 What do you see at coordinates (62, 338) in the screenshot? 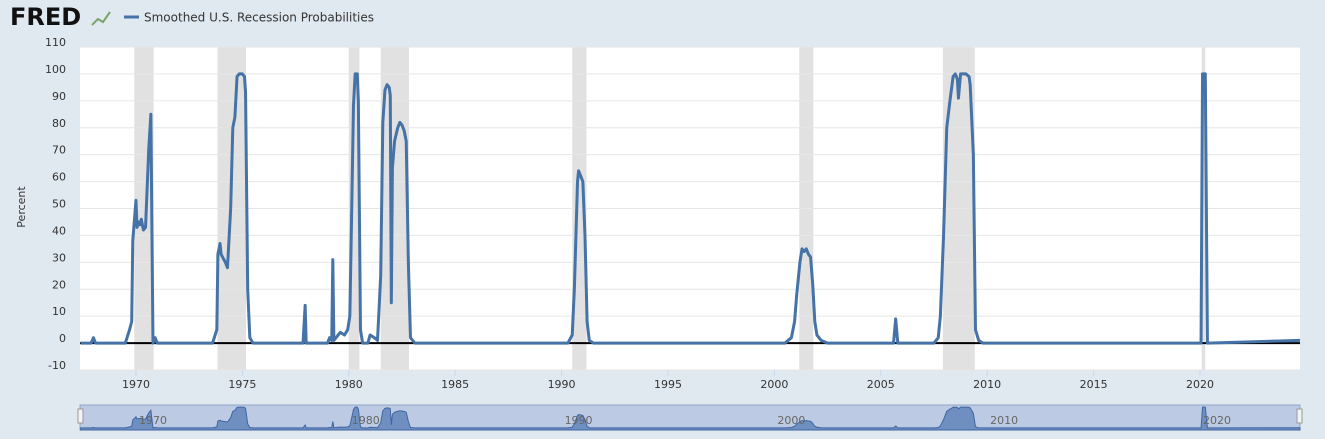
I see `y-tick-label: 0` at bounding box center [62, 338].